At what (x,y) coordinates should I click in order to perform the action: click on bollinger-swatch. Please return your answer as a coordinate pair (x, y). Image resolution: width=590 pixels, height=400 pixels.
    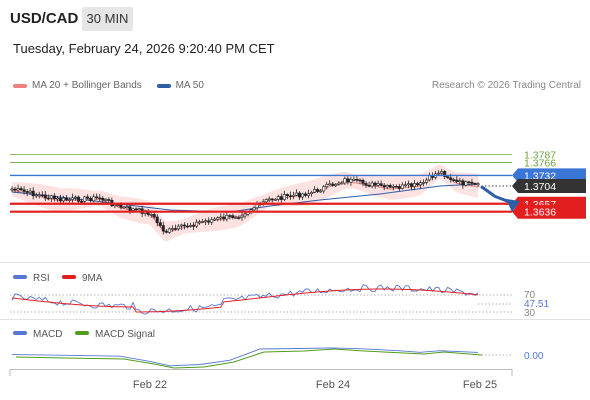
    Looking at the image, I should click on (20, 85).